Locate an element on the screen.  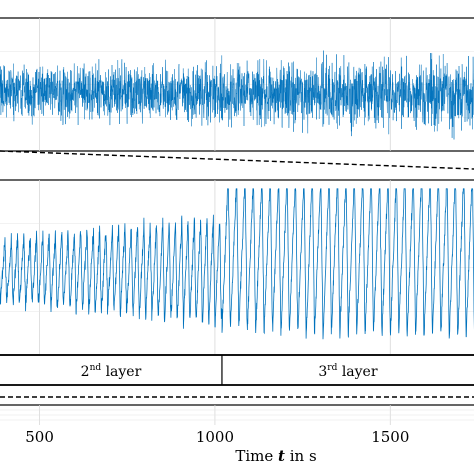
x-axis: 500 1000 1500 Time t in s is located at coordinates (237, 434).